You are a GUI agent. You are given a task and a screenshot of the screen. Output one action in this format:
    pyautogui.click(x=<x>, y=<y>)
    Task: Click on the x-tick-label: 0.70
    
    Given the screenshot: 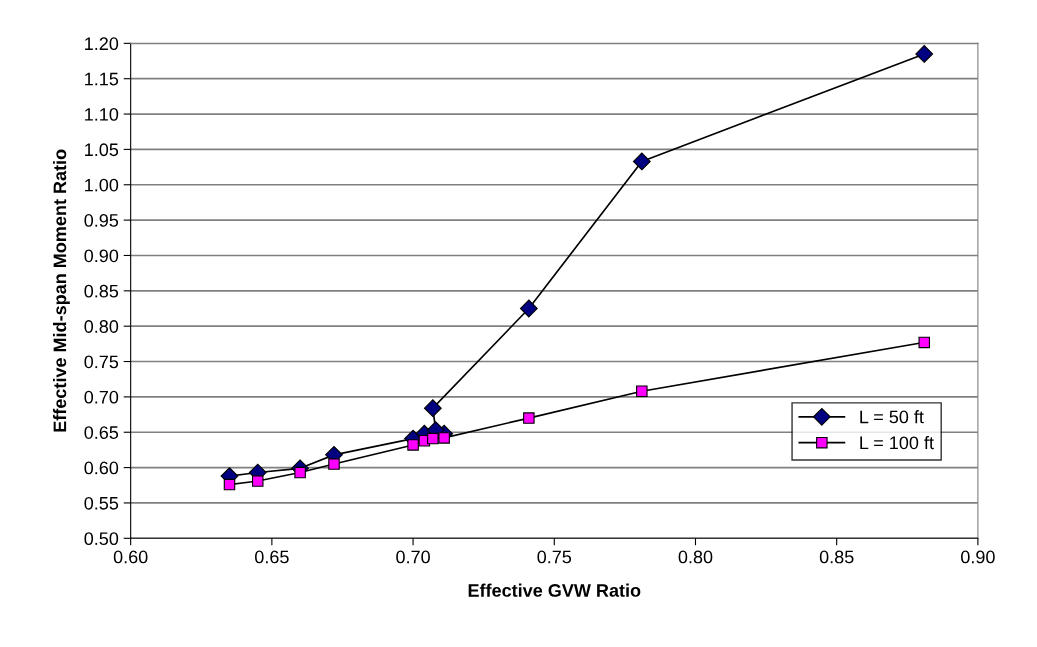 What is the action you would take?
    pyautogui.click(x=413, y=557)
    